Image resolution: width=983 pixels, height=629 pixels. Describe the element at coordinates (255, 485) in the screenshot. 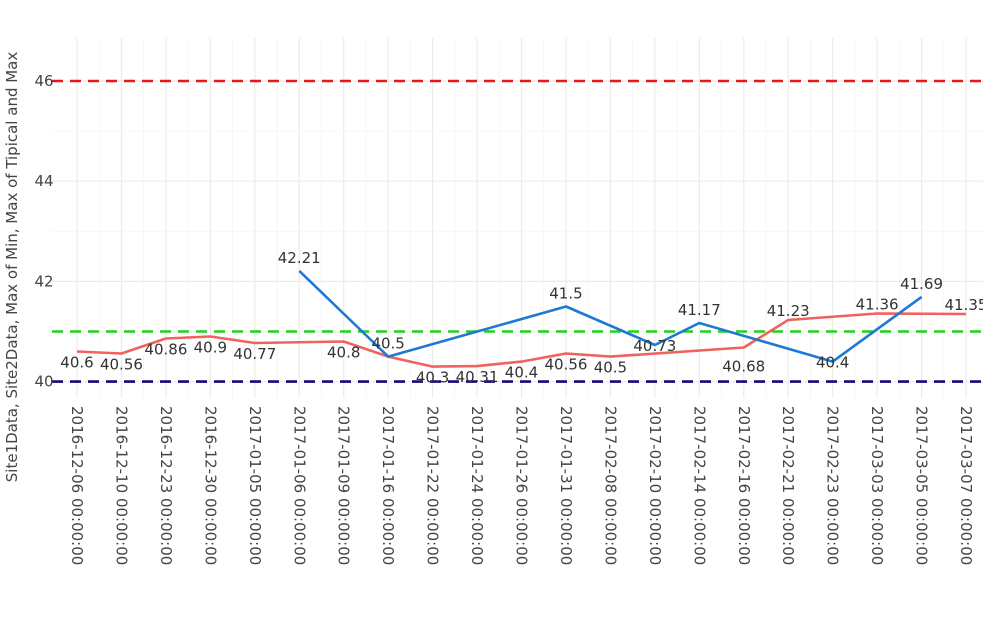

I see `x-tick-label: 2017-01-05 00:00:00` at that location.